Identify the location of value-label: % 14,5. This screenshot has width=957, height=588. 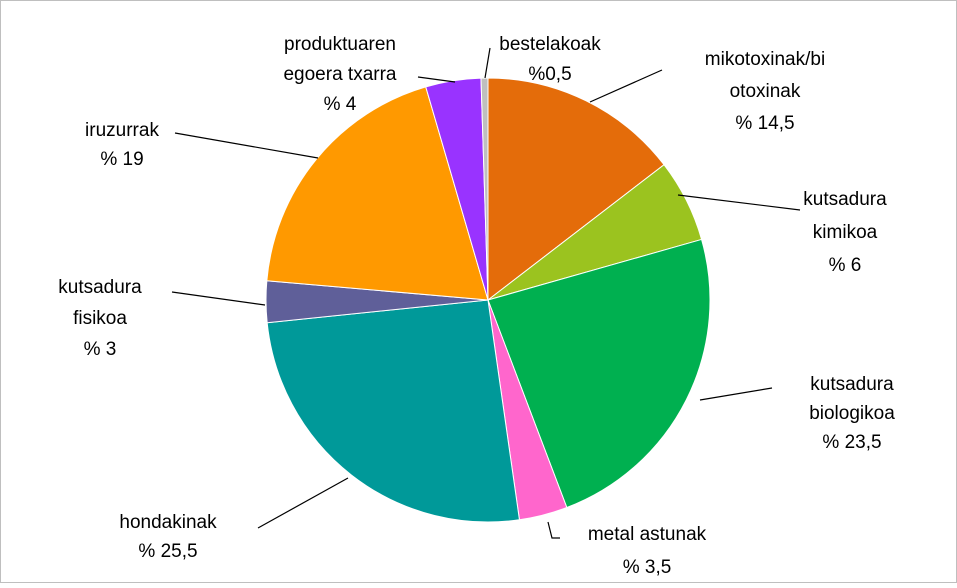
(764, 123).